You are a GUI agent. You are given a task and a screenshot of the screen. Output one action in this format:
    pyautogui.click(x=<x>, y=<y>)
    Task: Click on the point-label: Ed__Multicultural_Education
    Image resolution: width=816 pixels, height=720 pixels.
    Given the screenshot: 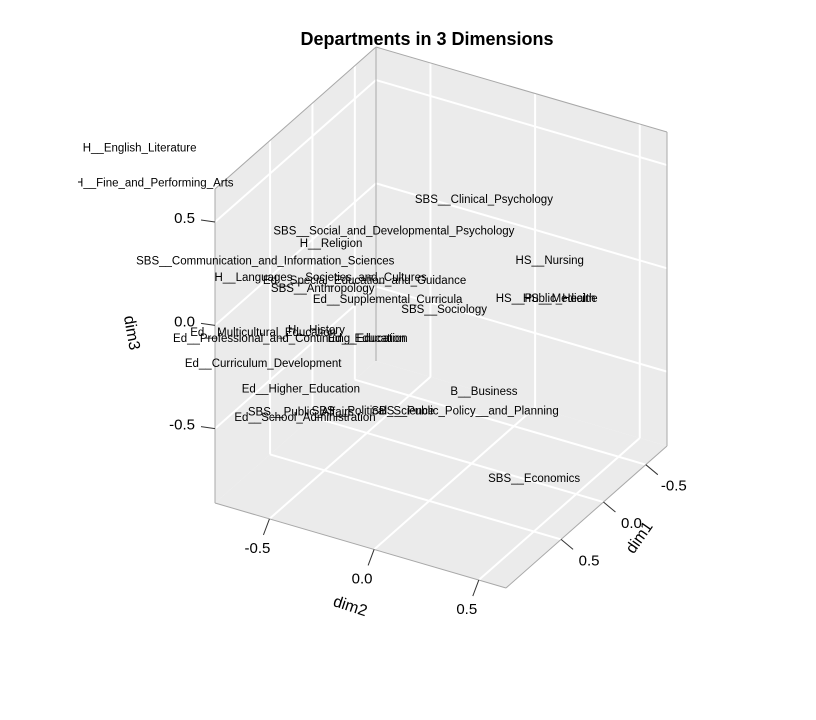 What is the action you would take?
    pyautogui.click(x=263, y=333)
    